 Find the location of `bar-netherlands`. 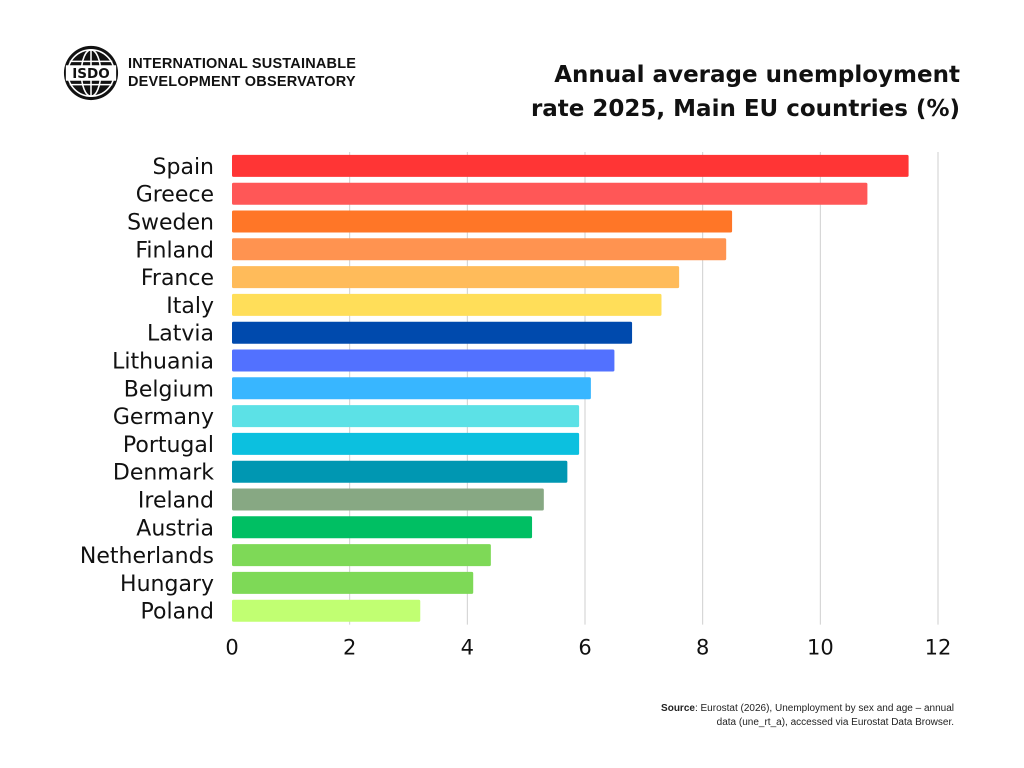

bar-netherlands is located at coordinates (361, 555).